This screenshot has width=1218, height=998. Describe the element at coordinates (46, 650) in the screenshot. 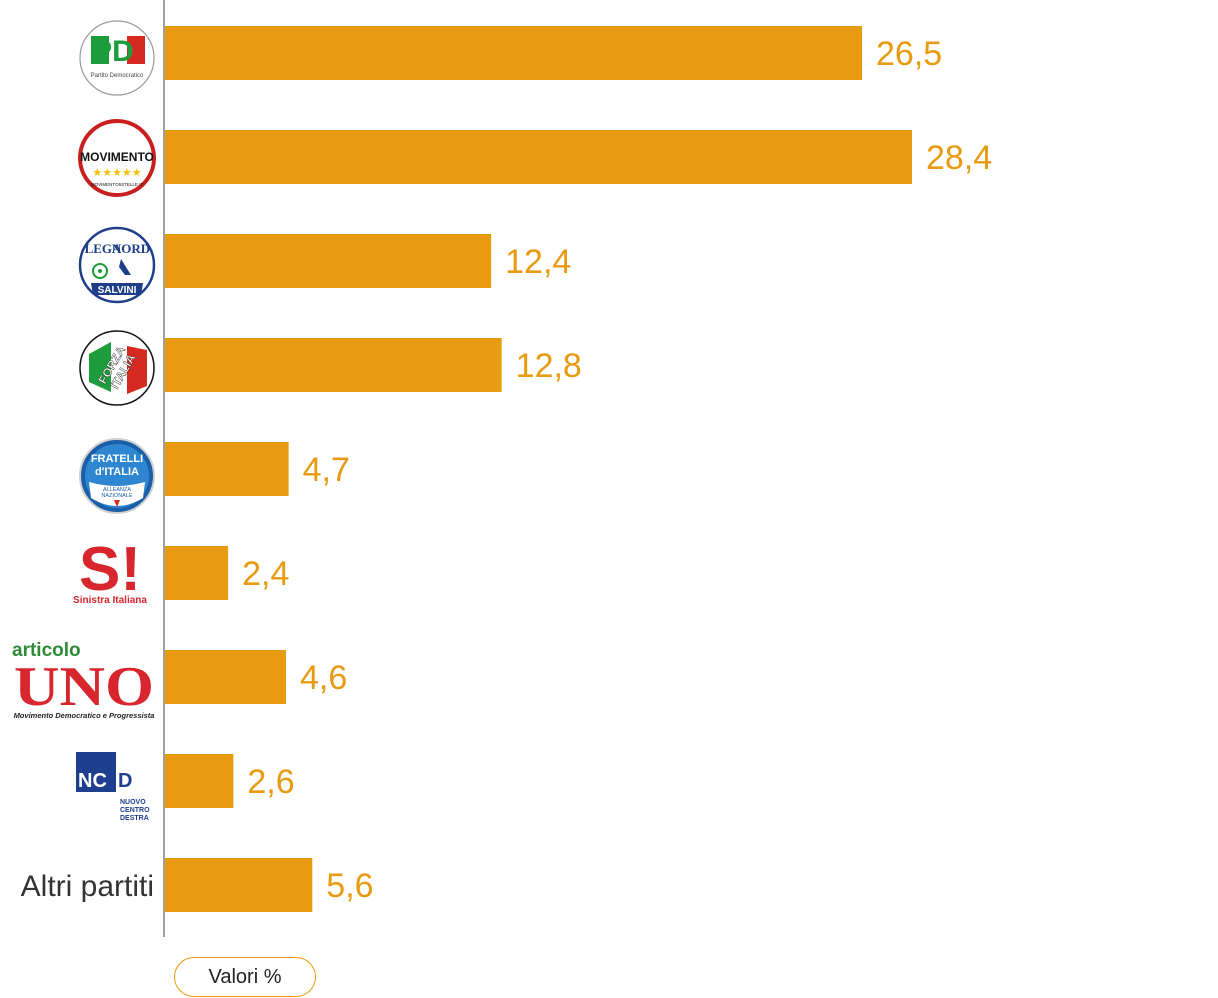

I see `svg-text: articolo` at that location.